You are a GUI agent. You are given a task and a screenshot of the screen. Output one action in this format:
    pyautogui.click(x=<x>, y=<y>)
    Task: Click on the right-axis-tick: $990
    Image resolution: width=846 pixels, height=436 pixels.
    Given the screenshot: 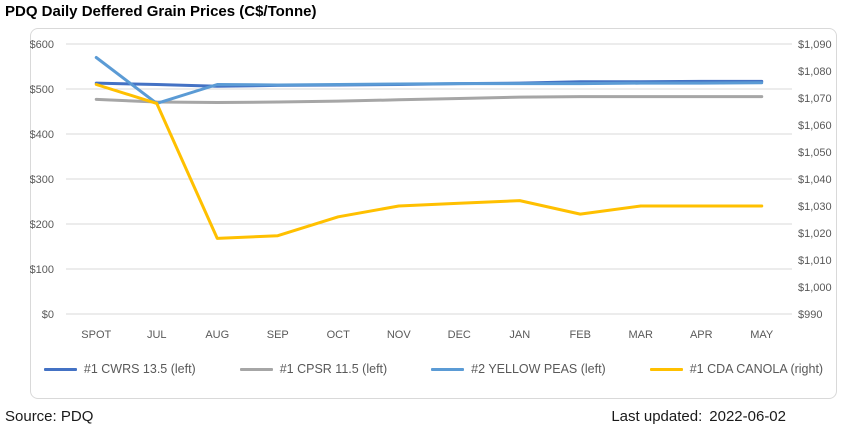 What is the action you would take?
    pyautogui.click(x=810, y=315)
    